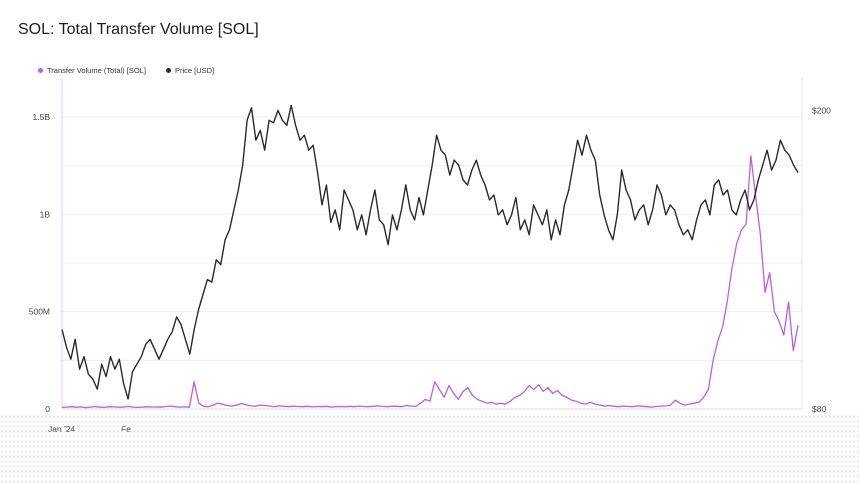  What do you see at coordinates (194, 70) in the screenshot?
I see `legend-price-label: Price [USD]` at bounding box center [194, 70].